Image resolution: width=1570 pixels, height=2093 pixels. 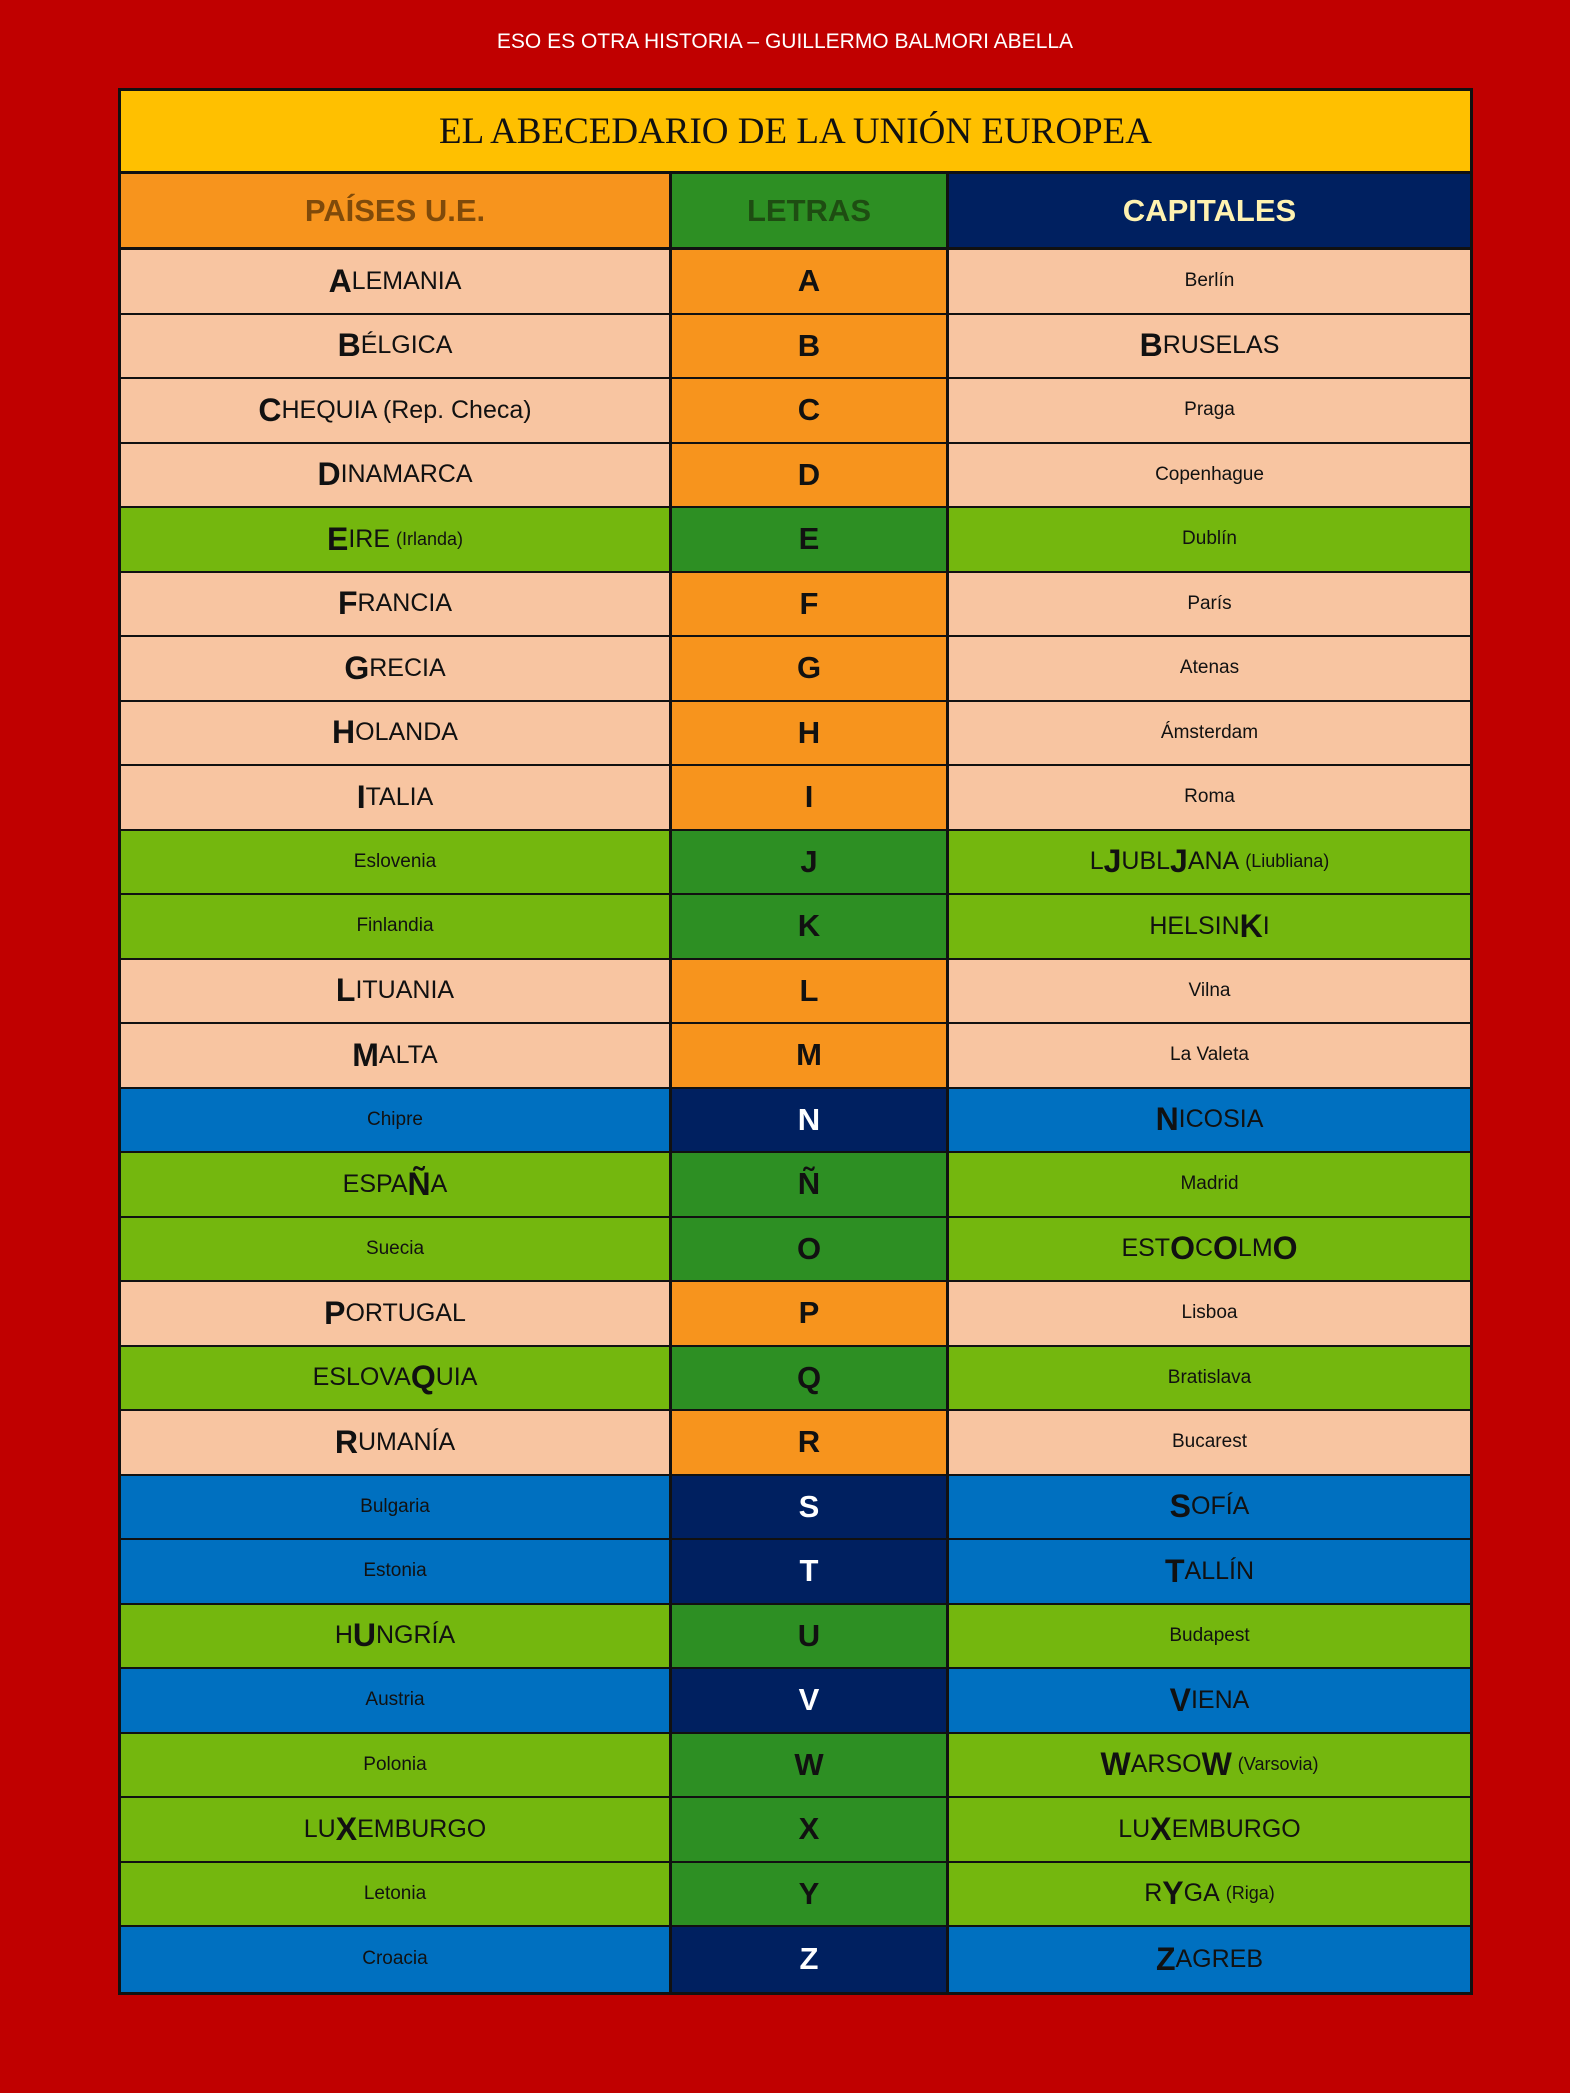 I want to click on country-cell: F RANCIA, so click(x=396, y=603).